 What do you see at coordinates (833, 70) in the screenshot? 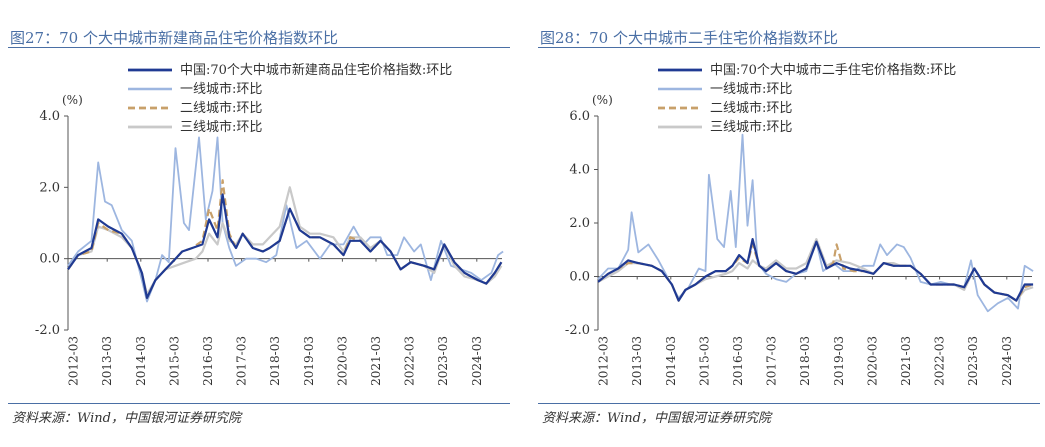
I see `legend-label: 中国:70个大中城市二手住宅价格指数:环比` at bounding box center [833, 70].